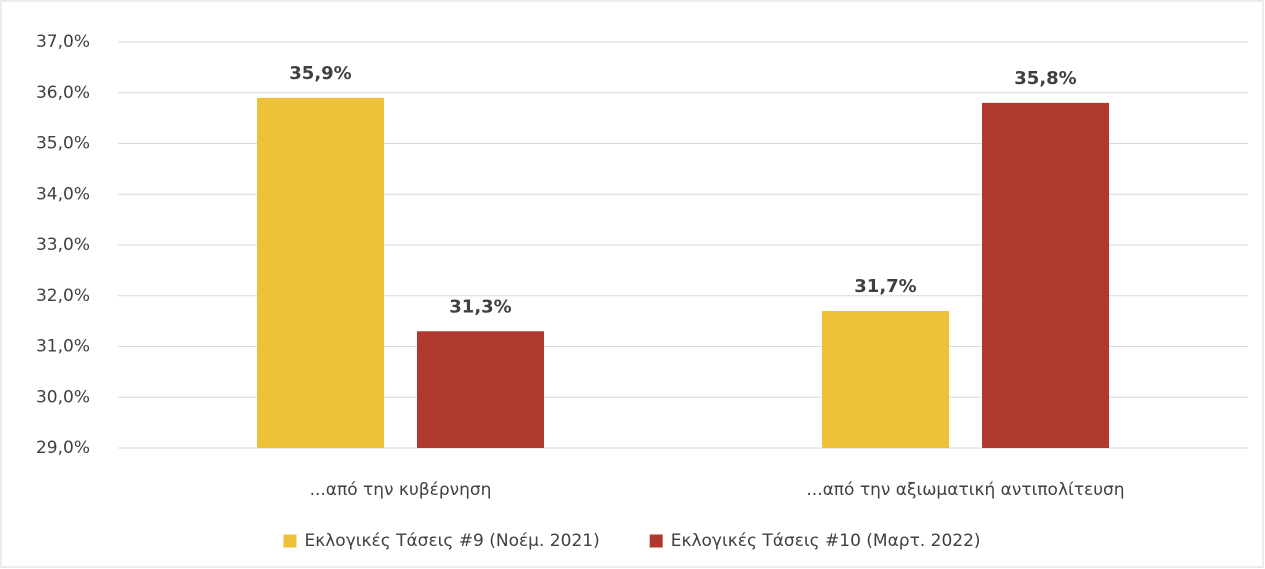 The width and height of the screenshot is (1265, 569). I want to click on y-tick-label: 33,0%, so click(63, 245).